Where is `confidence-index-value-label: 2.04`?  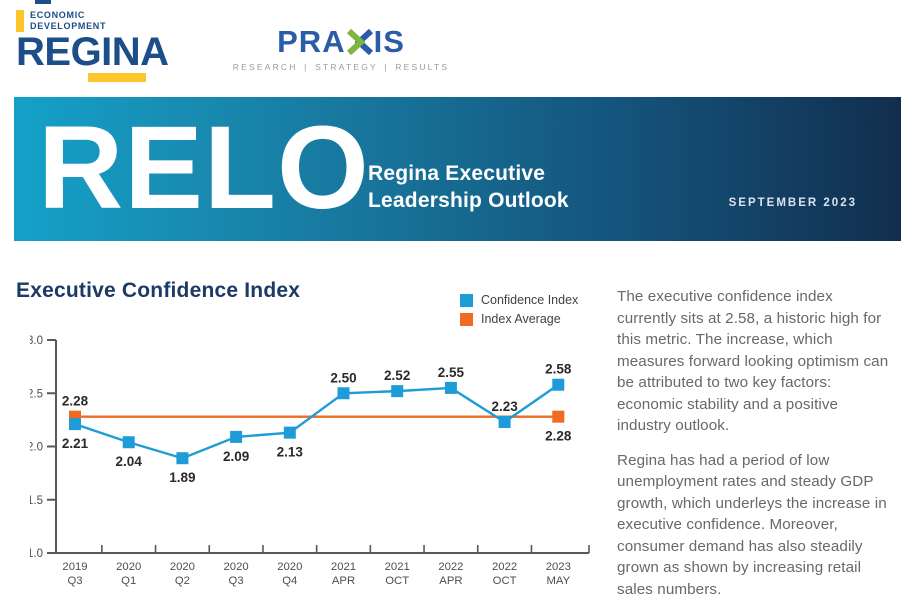 confidence-index-value-label: 2.04 is located at coordinates (129, 461).